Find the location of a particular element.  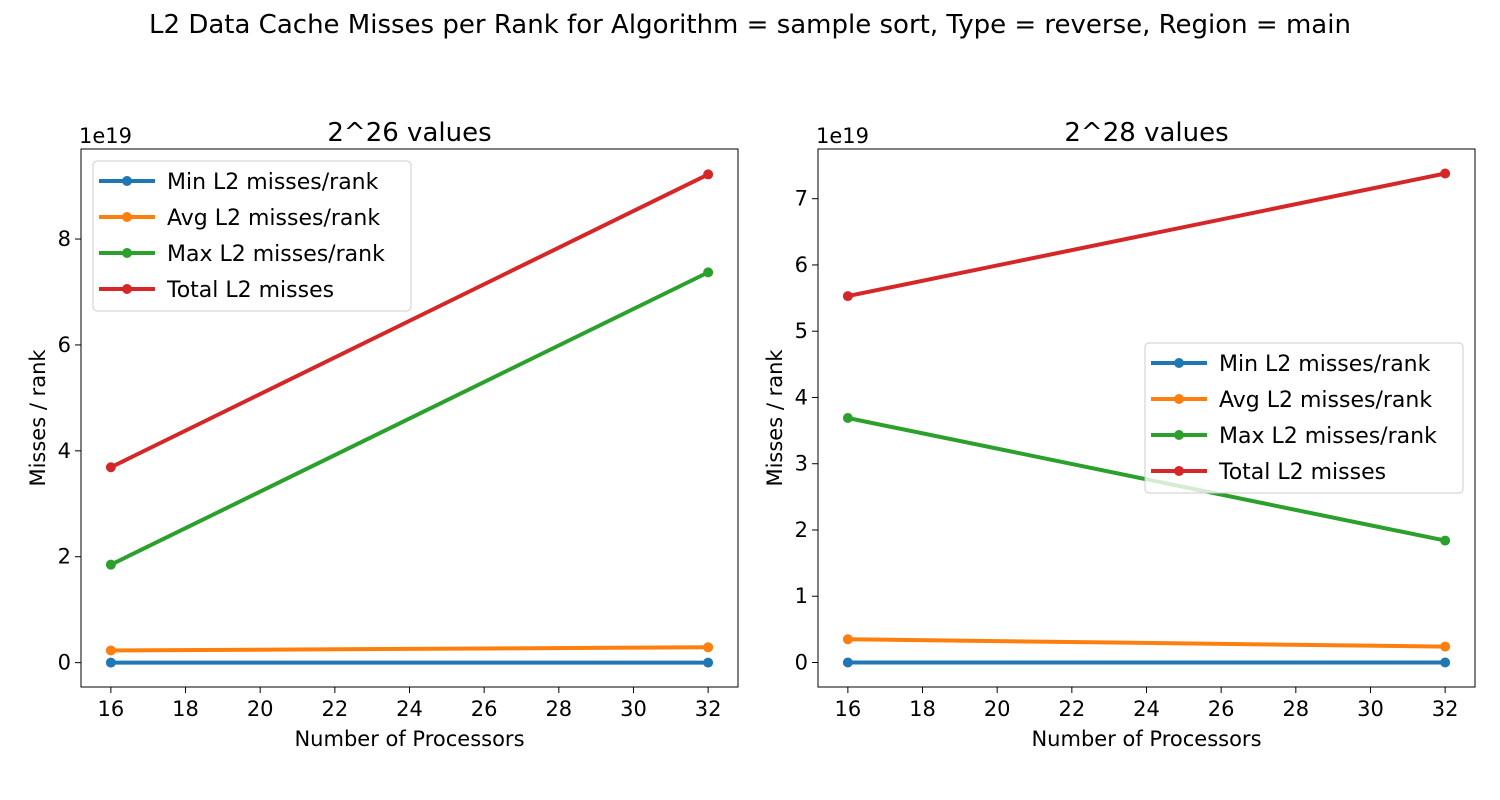

y-tick-label: 5 is located at coordinates (801, 331).